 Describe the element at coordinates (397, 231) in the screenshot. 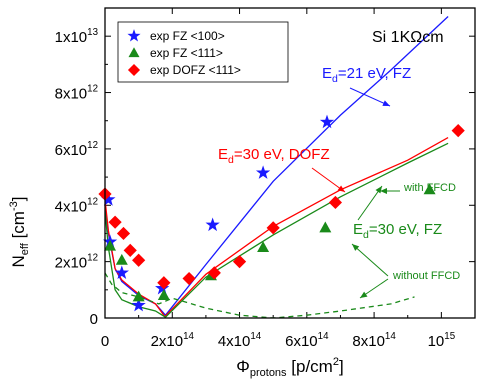

I see `annotation-ed30fz: Ed=30 eV, FZ` at that location.